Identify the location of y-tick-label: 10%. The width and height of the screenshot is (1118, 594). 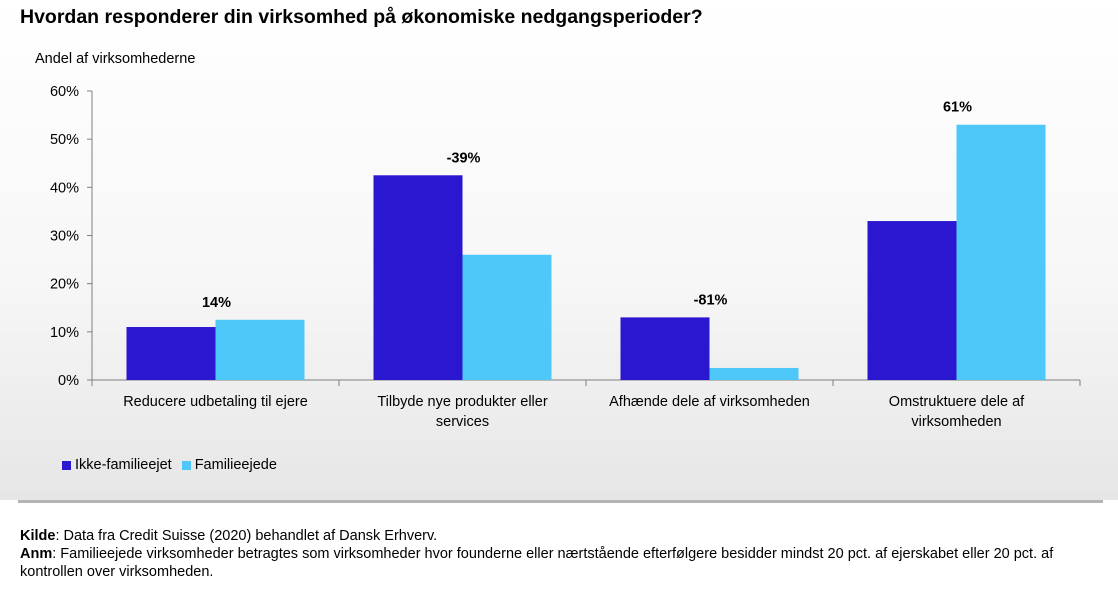
(64, 333).